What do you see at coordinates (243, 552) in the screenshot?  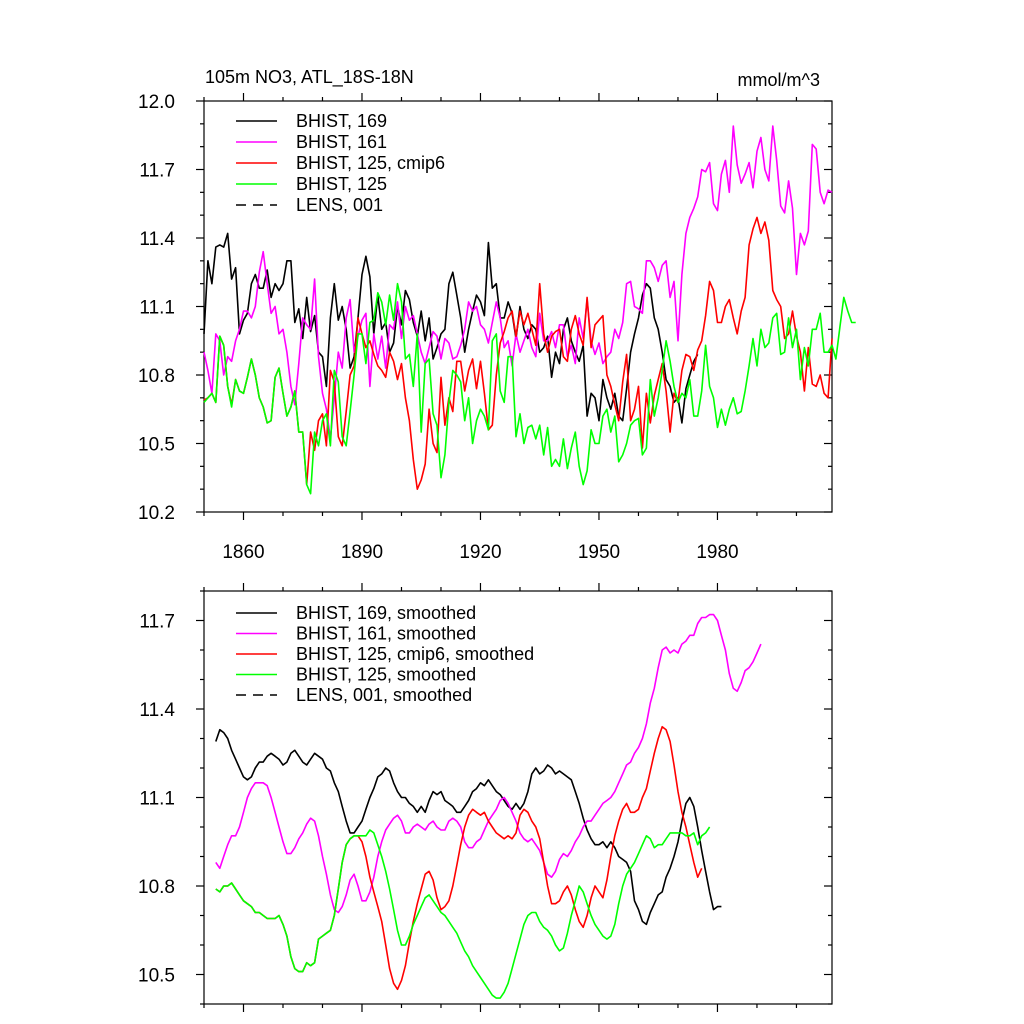 I see `x-tick-label: 1860` at bounding box center [243, 552].